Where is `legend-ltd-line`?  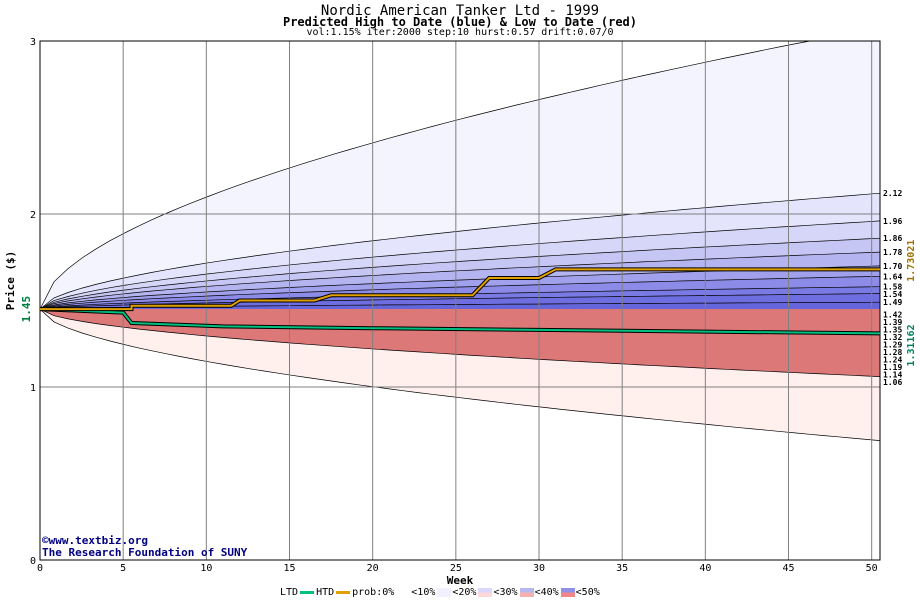
legend-ltd-line is located at coordinates (307, 592).